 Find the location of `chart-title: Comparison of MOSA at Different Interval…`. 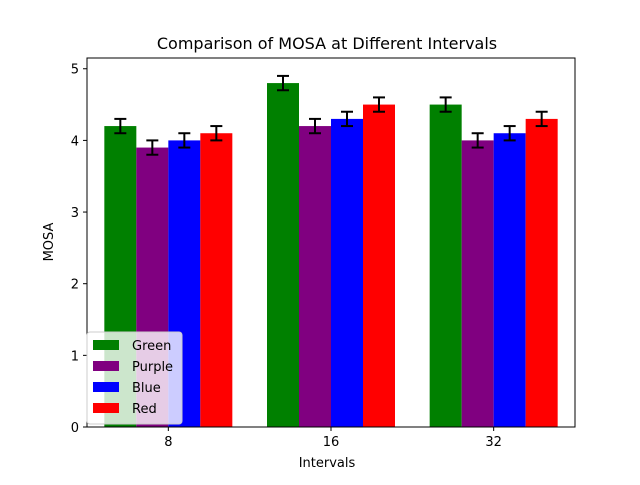

chart-title: Comparison of MOSA at Different Interval… is located at coordinates (327, 43).